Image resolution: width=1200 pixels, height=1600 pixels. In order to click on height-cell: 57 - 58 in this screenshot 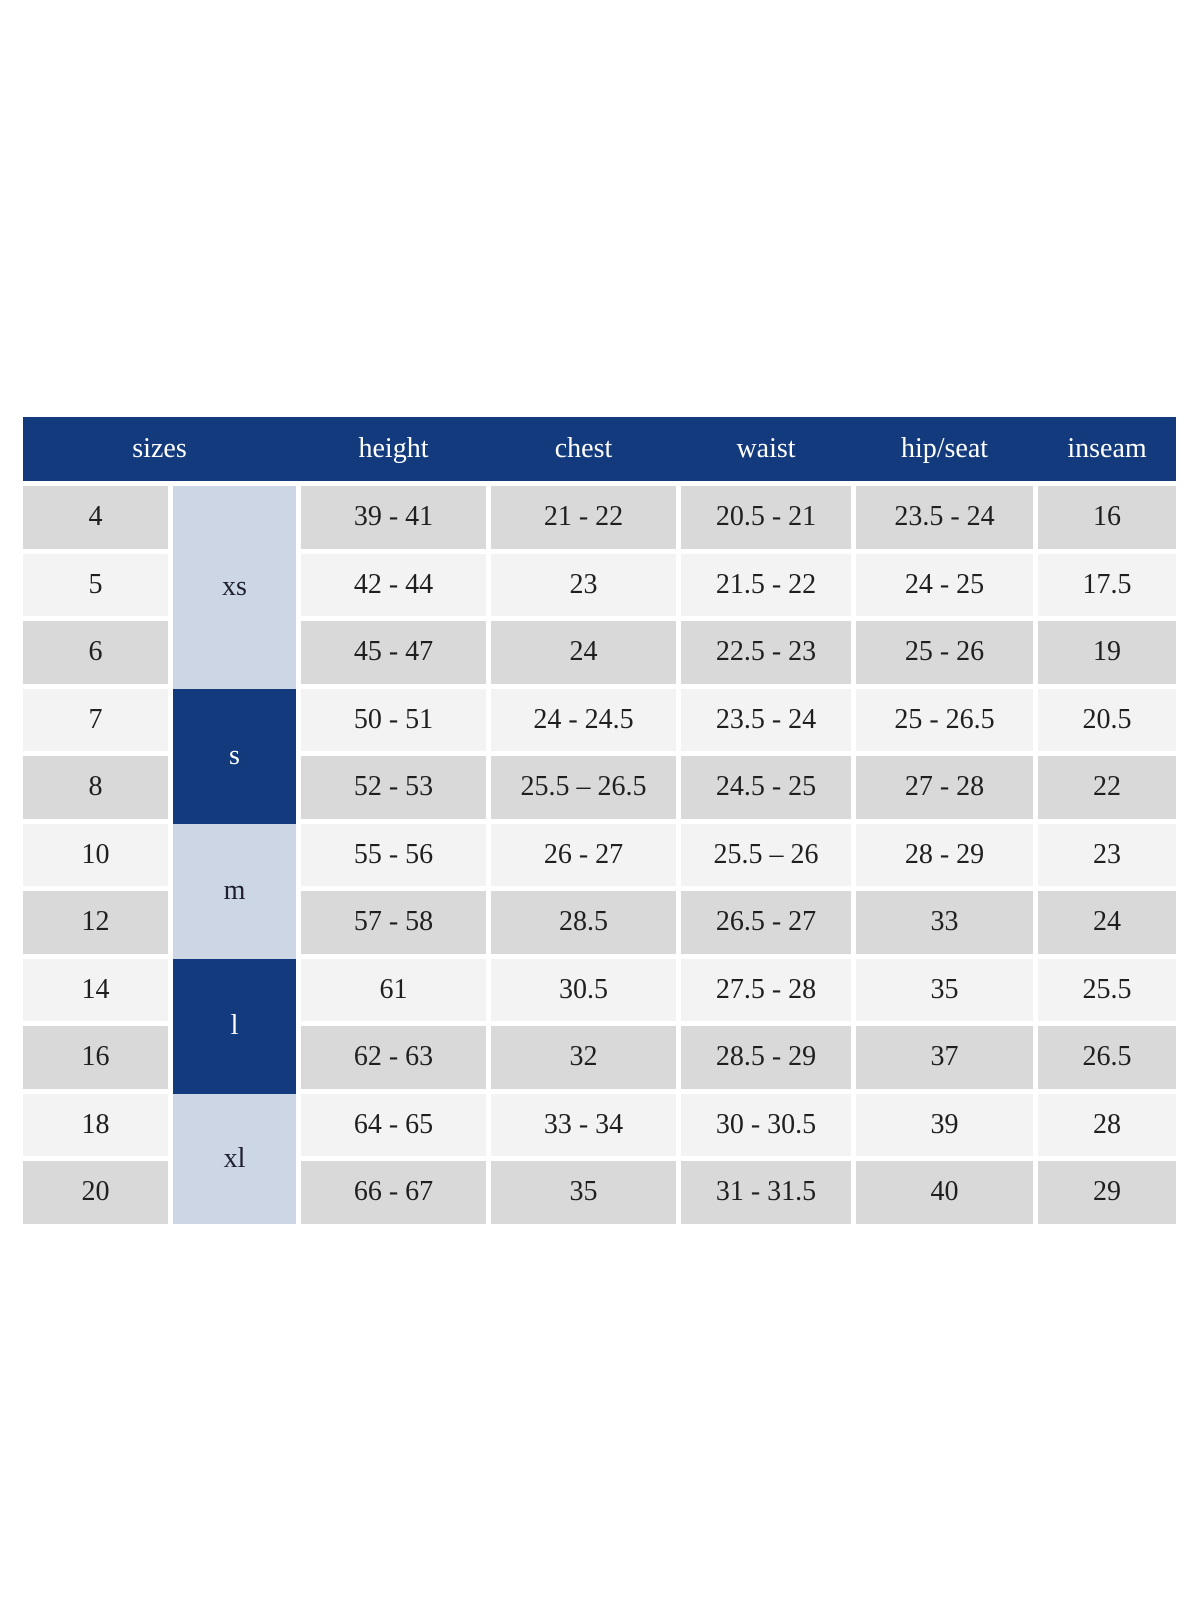, I will do `click(393, 922)`.